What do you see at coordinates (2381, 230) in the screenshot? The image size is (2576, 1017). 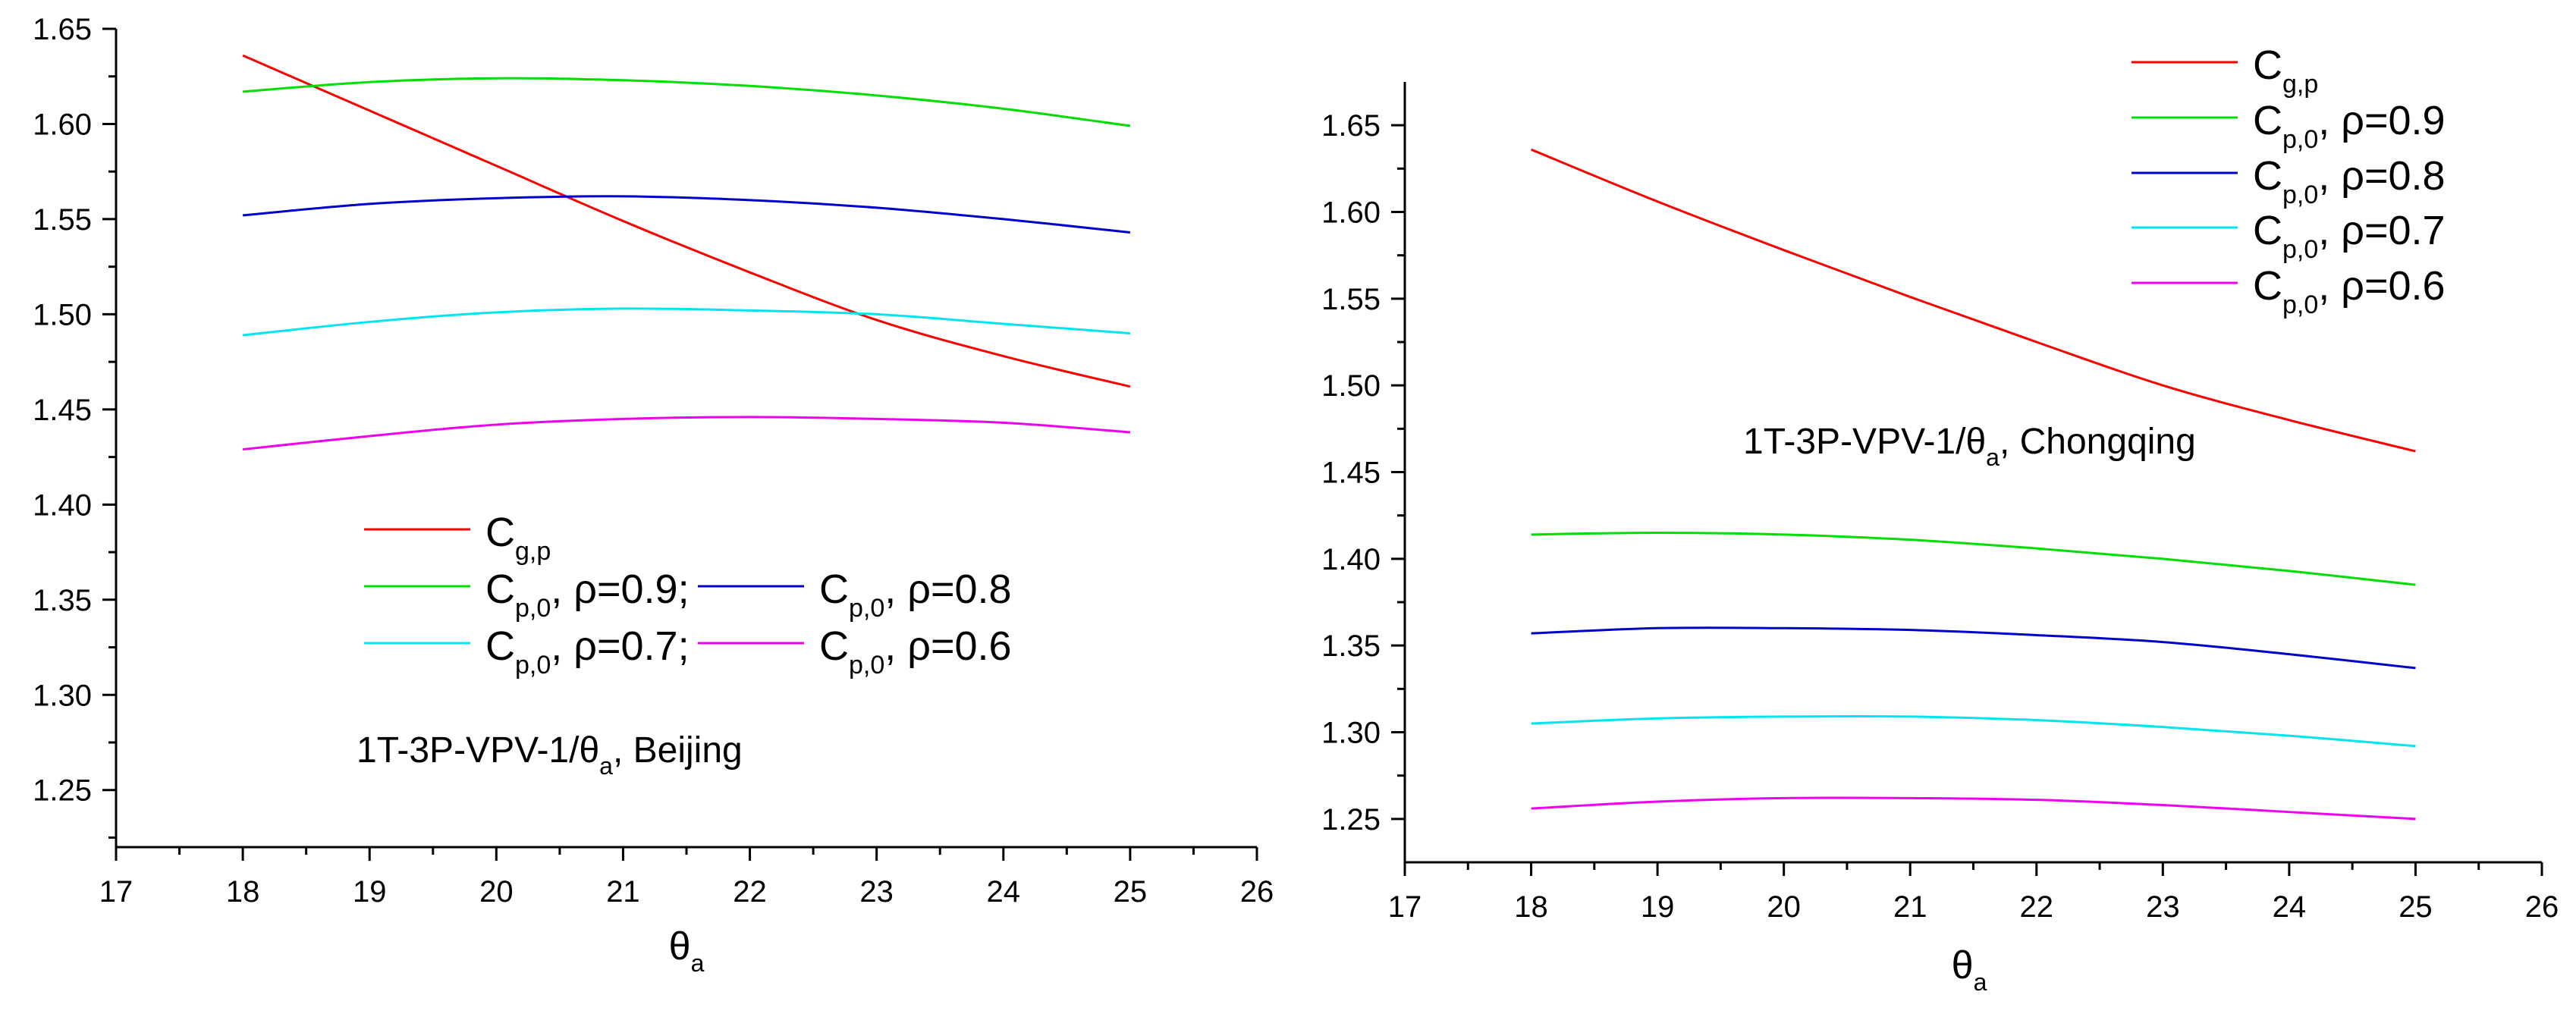 I see `legend-label-suffix: , ρ=0.7` at bounding box center [2381, 230].